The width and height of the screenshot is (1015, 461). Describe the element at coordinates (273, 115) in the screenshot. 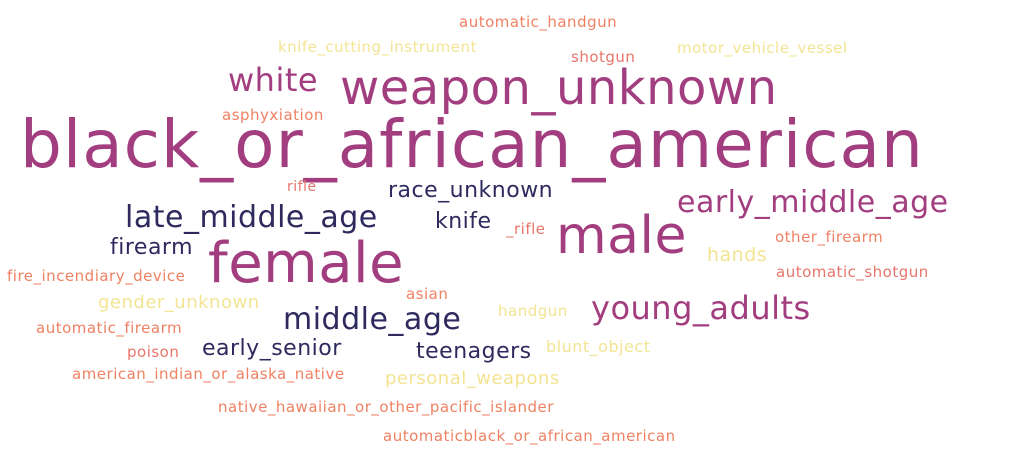

I see `word-asphyxiation: asphyxiation` at that location.